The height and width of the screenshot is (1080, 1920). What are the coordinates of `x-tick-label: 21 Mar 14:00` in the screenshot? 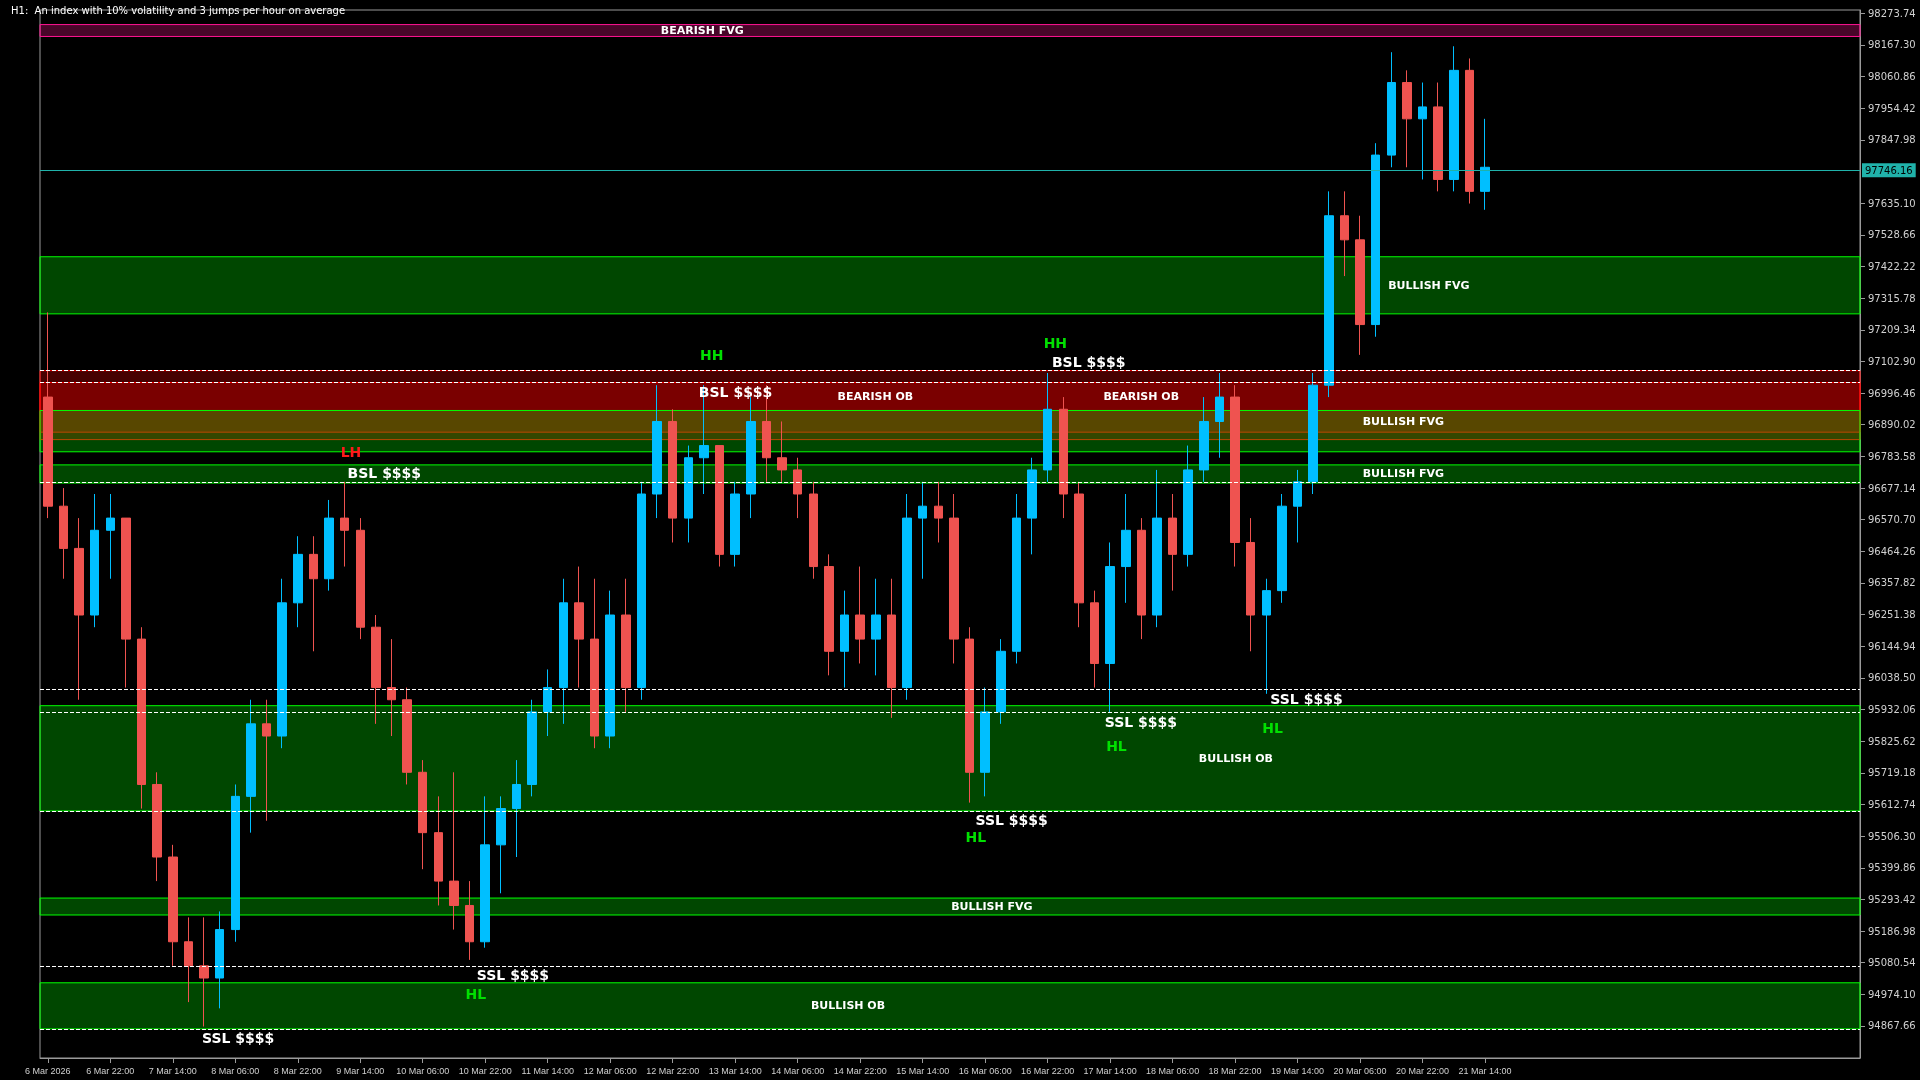 It's located at (1485, 1070).